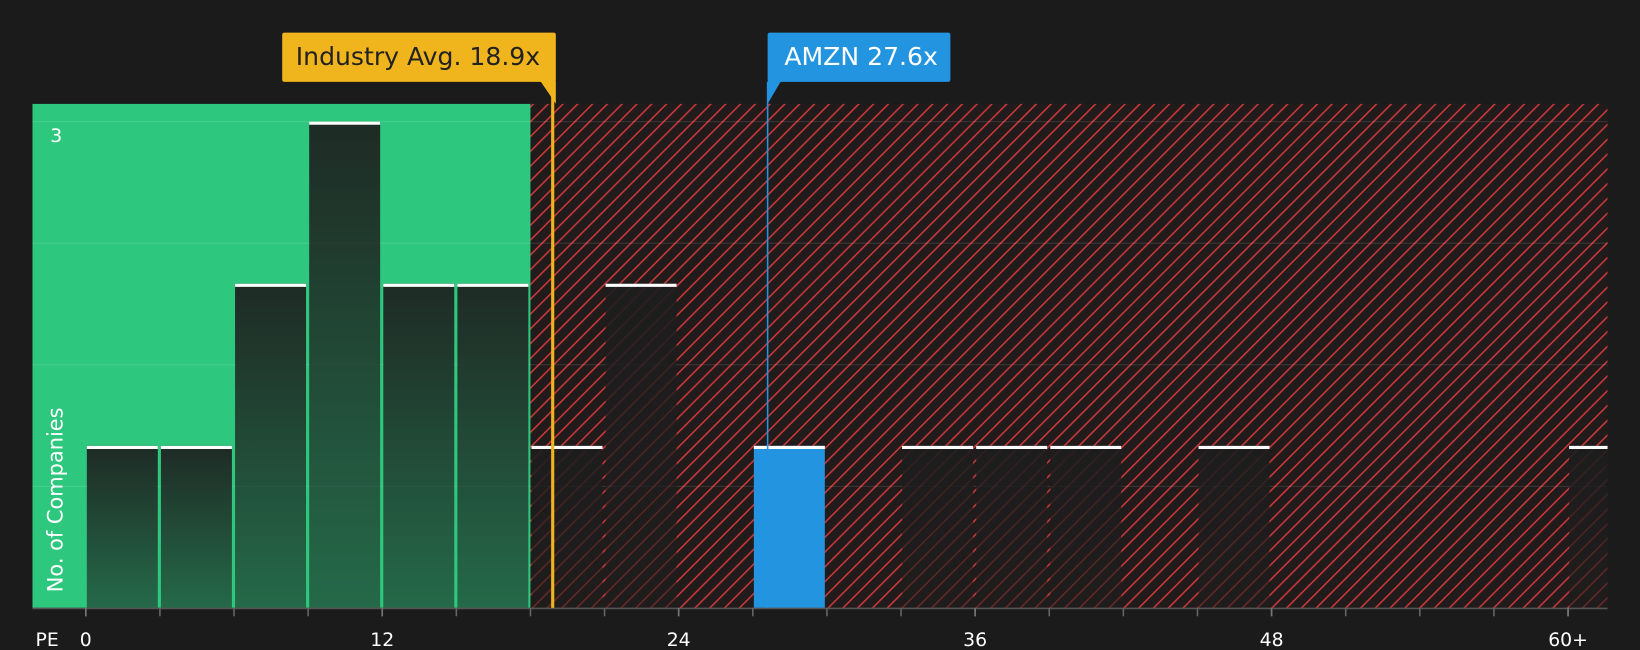 Image resolution: width=1640 pixels, height=650 pixels. What do you see at coordinates (382, 640) in the screenshot?
I see `x-tick-label: 12` at bounding box center [382, 640].